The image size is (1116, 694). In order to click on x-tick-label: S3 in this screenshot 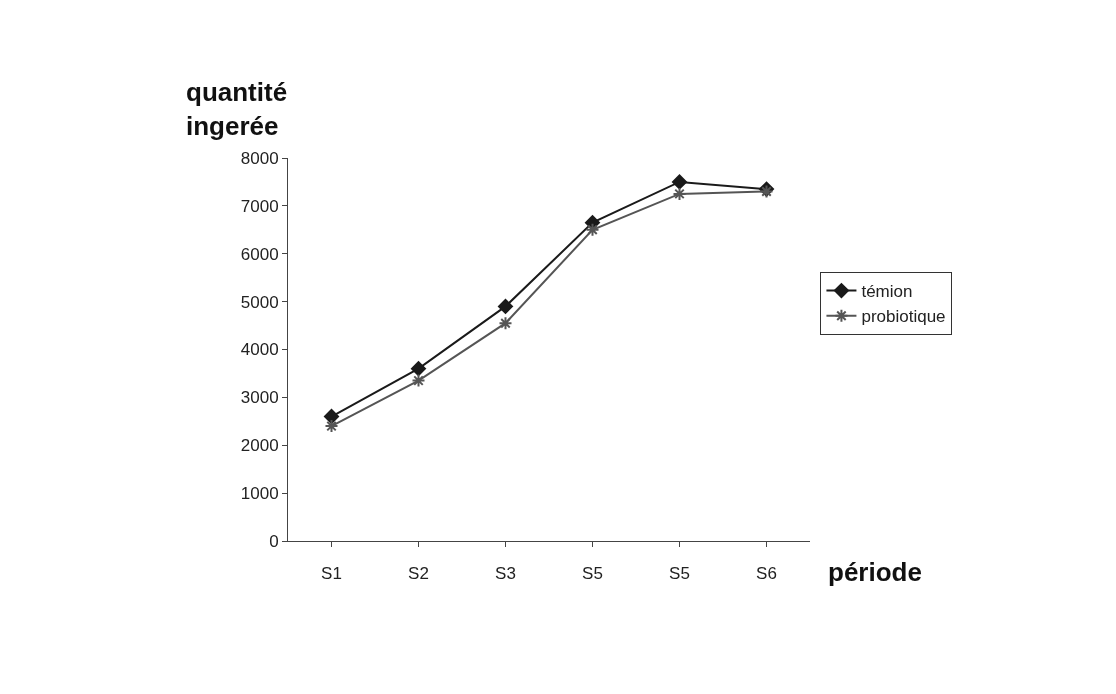, I will do `click(505, 574)`.